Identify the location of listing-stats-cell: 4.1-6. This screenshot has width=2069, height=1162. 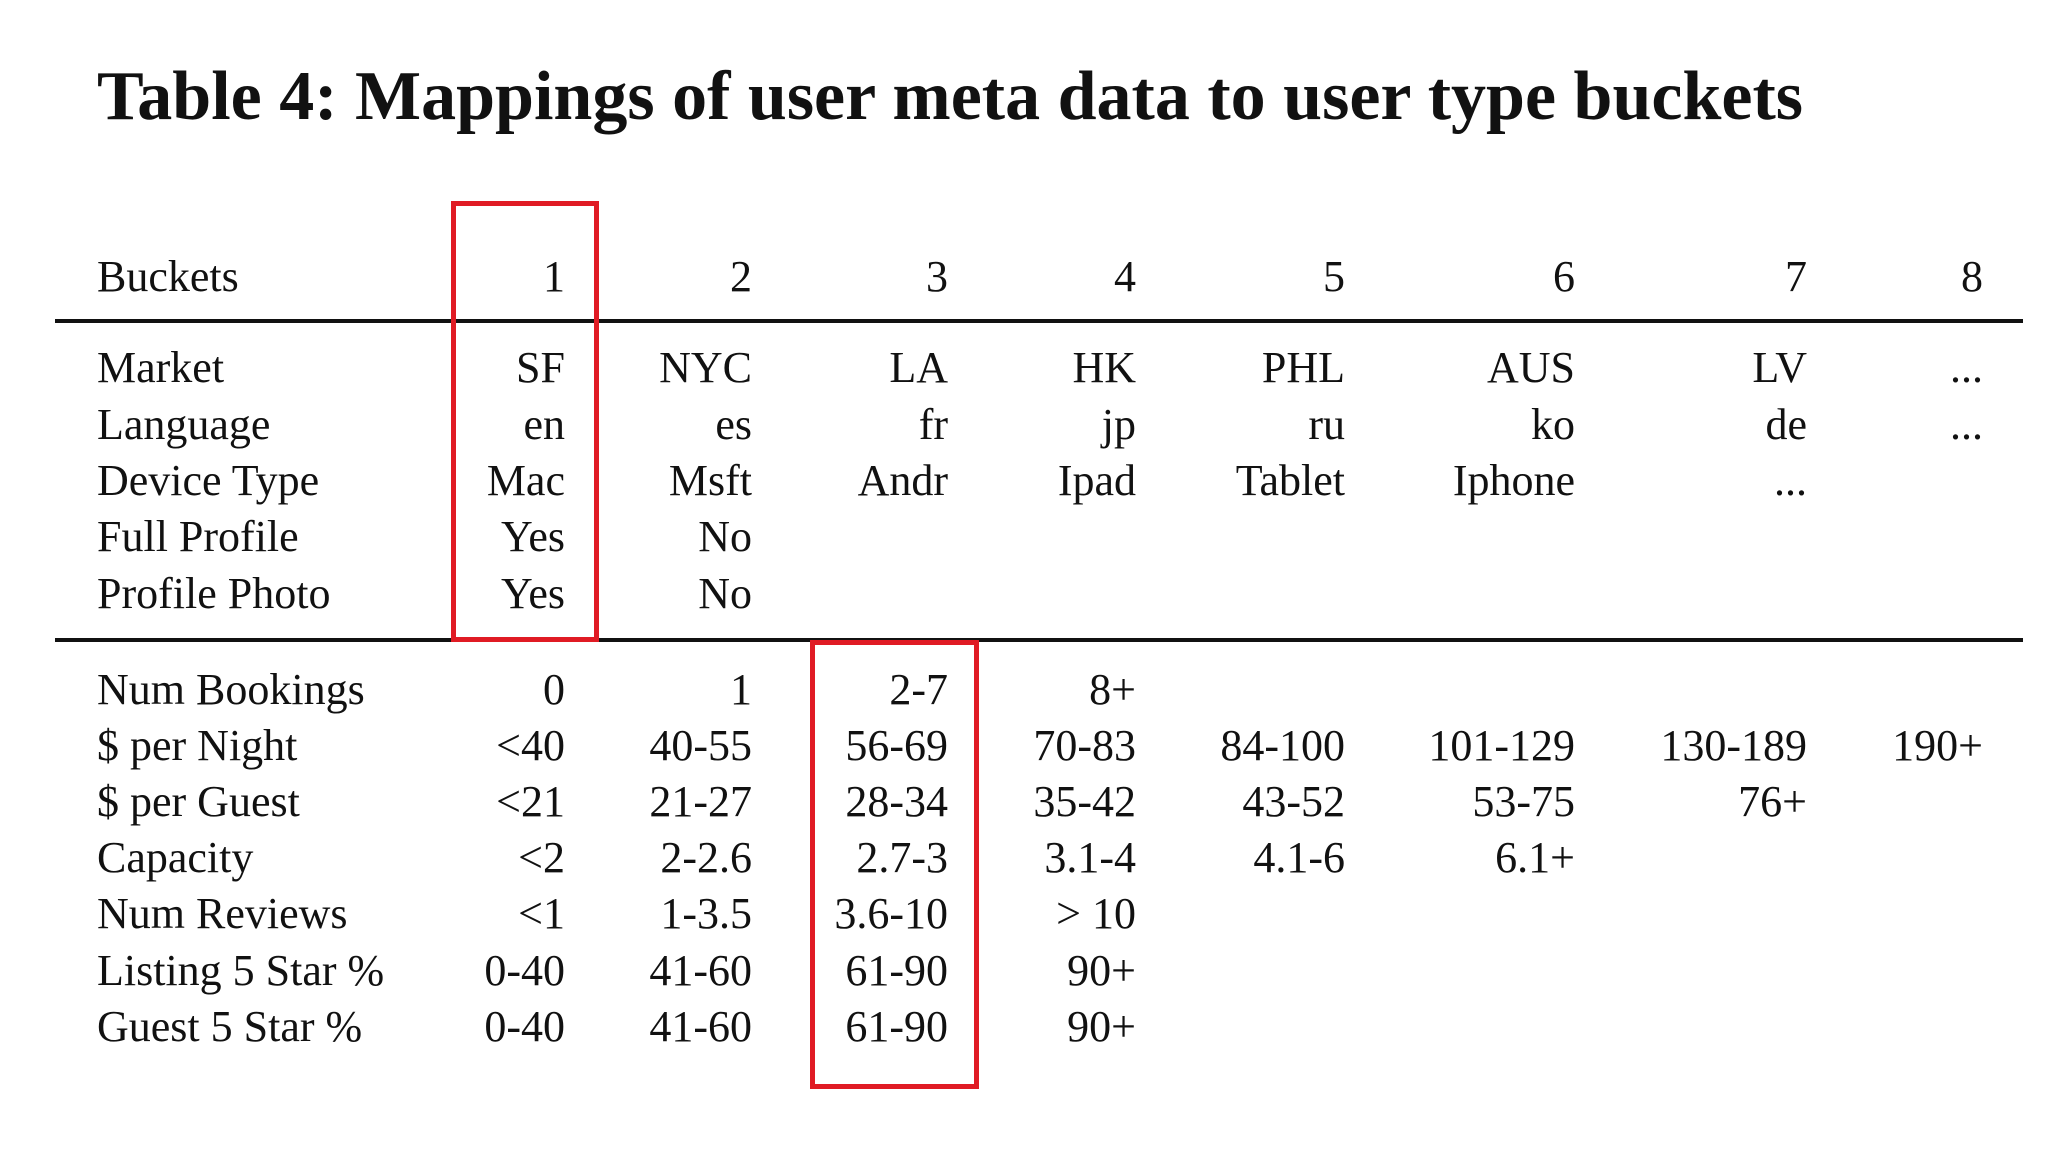
(1299, 857).